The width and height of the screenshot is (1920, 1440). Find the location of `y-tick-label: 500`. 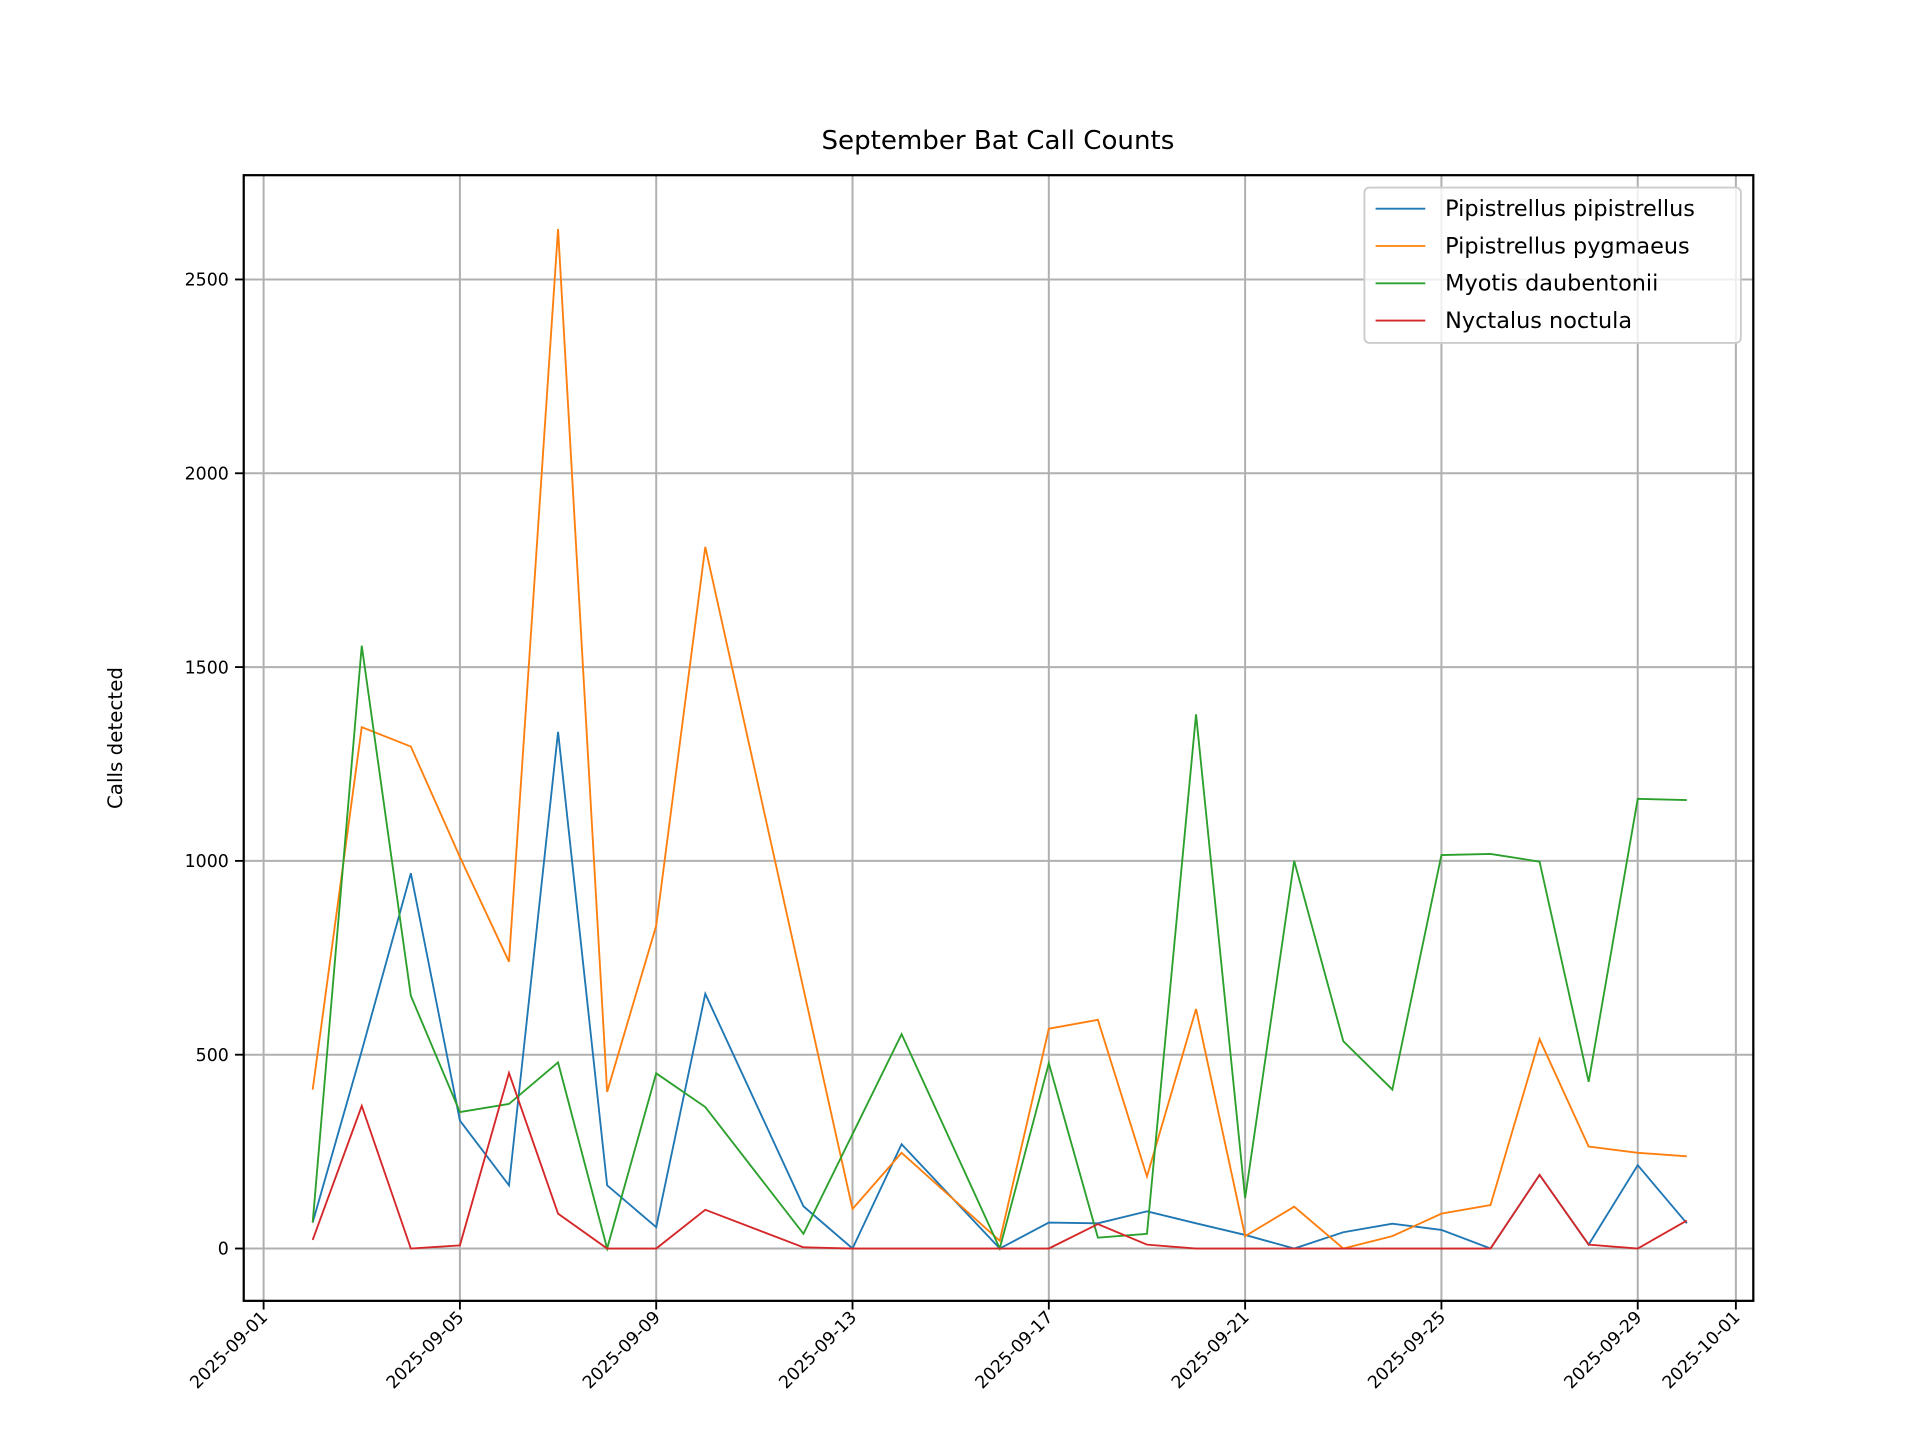

y-tick-label: 500 is located at coordinates (212, 1056).